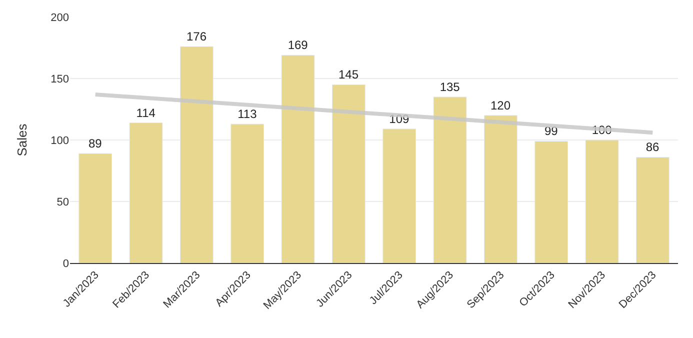 The width and height of the screenshot is (693, 338). Describe the element at coordinates (653, 147) in the screenshot. I see `data-label: 86` at that location.